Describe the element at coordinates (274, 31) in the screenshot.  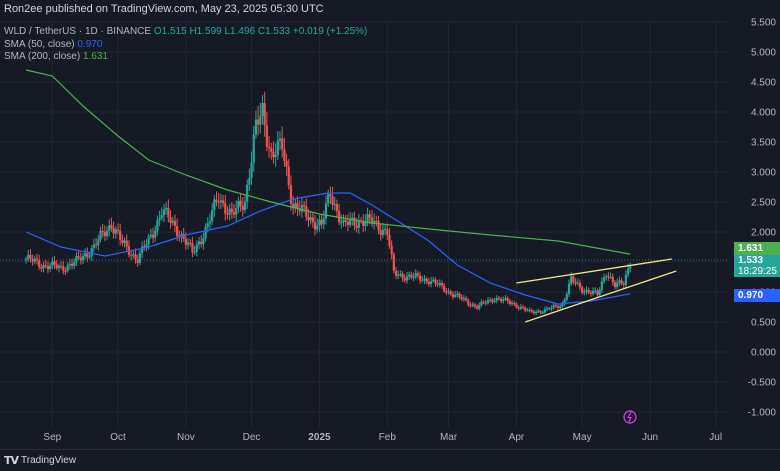
I see `close-value: C1.533` at that location.